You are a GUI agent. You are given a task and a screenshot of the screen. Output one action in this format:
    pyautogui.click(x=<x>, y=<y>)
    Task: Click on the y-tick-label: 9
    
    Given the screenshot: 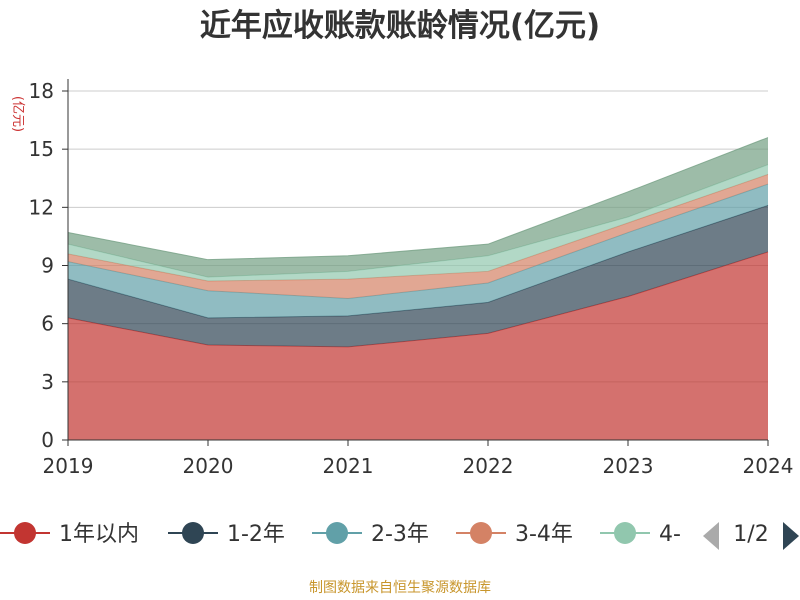 What is the action you would take?
    pyautogui.click(x=47, y=266)
    